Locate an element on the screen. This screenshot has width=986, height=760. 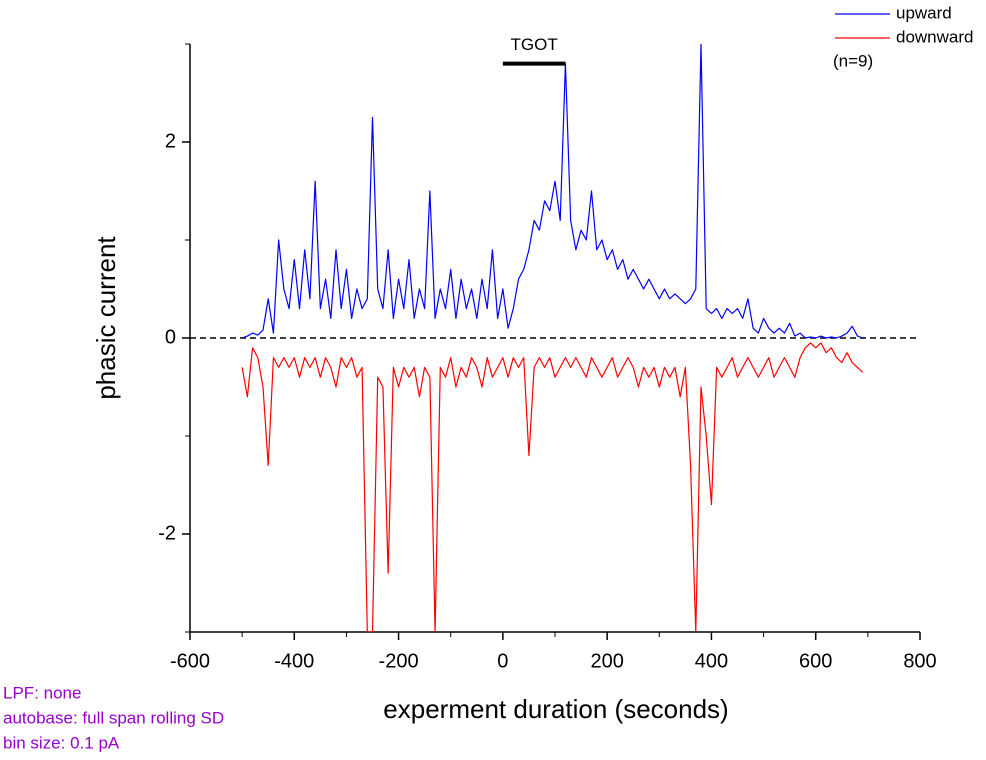
note: bin size: 0.1 pA is located at coordinates (61, 742).